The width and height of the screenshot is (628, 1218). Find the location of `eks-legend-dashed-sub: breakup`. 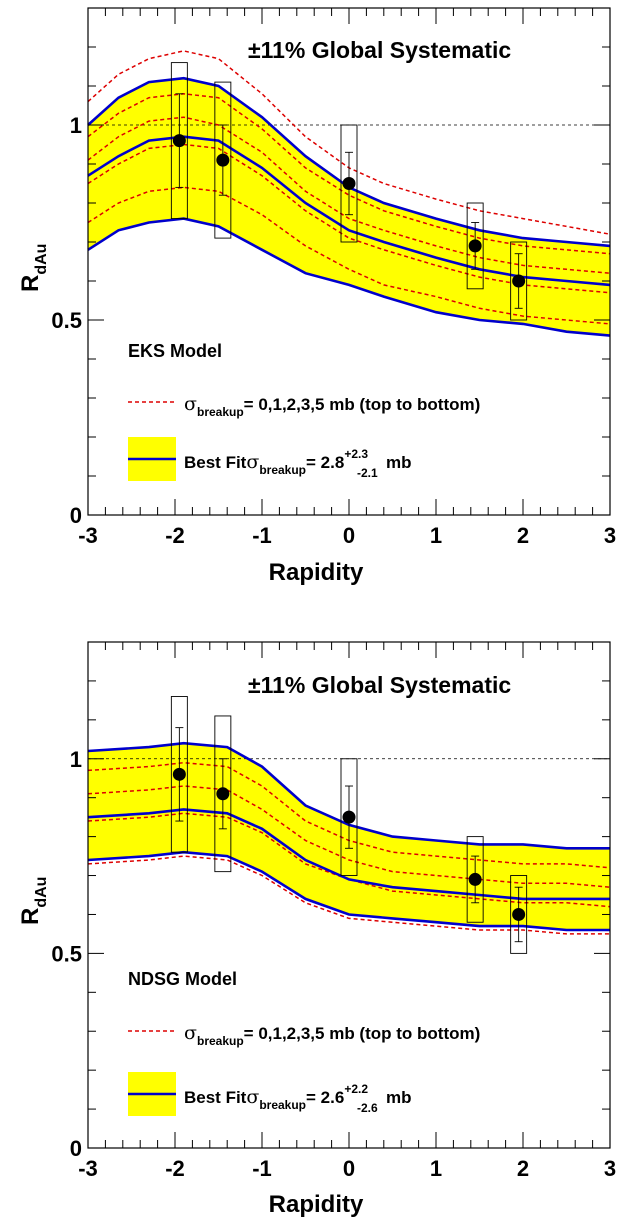

eks-legend-dashed-sub: breakup is located at coordinates (220, 412).